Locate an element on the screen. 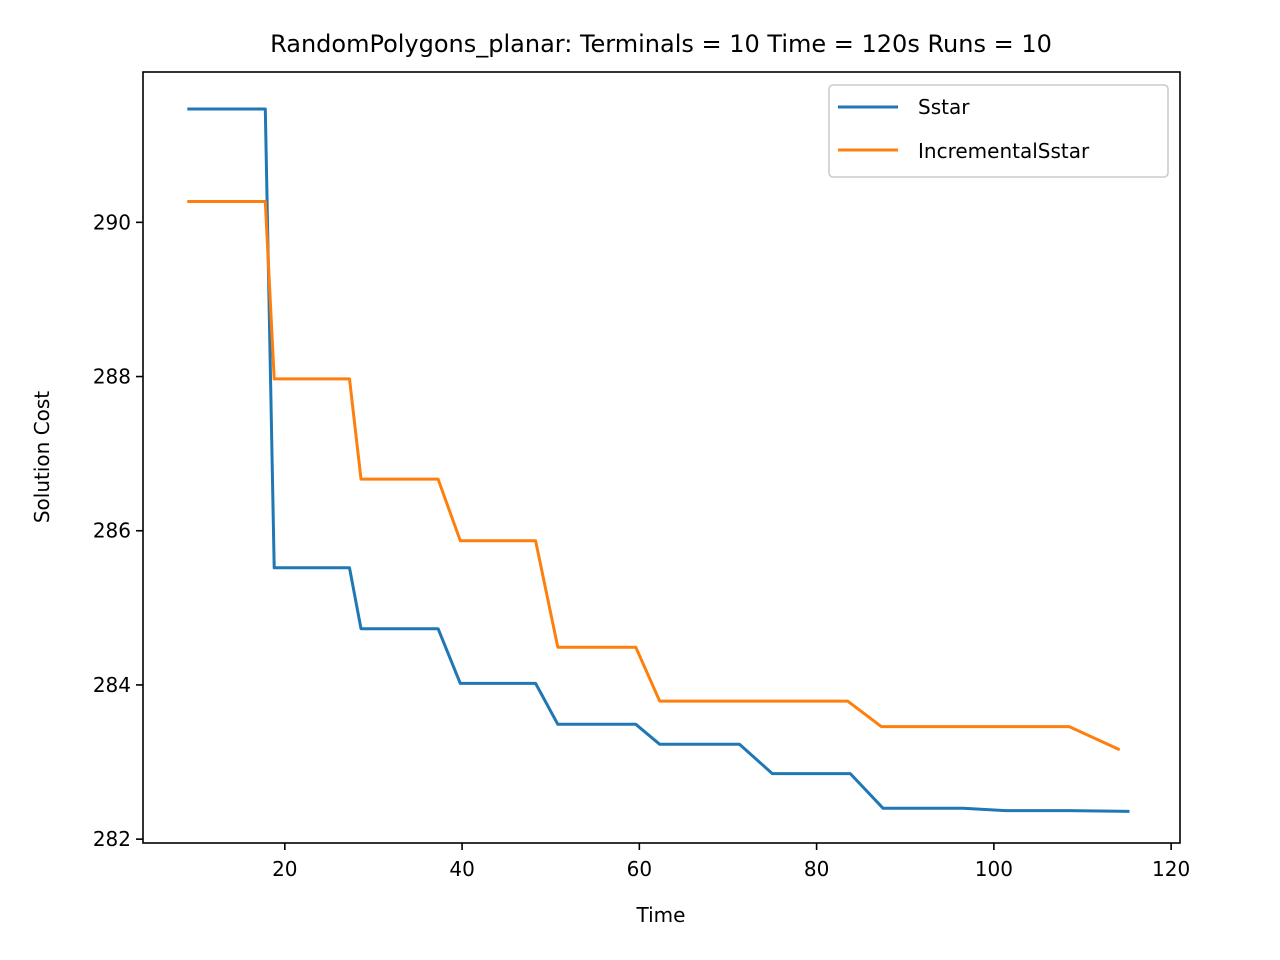  legend-box is located at coordinates (998, 131).